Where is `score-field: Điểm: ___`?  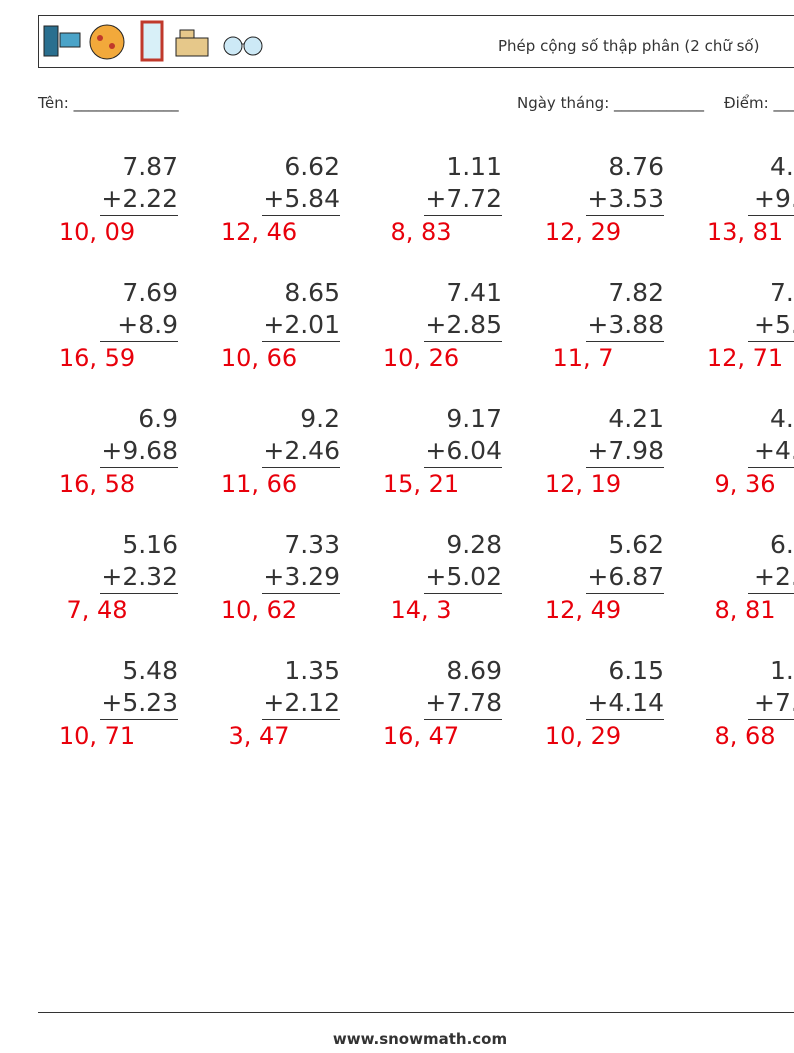
score-field: Điểm: ___ is located at coordinates (759, 103).